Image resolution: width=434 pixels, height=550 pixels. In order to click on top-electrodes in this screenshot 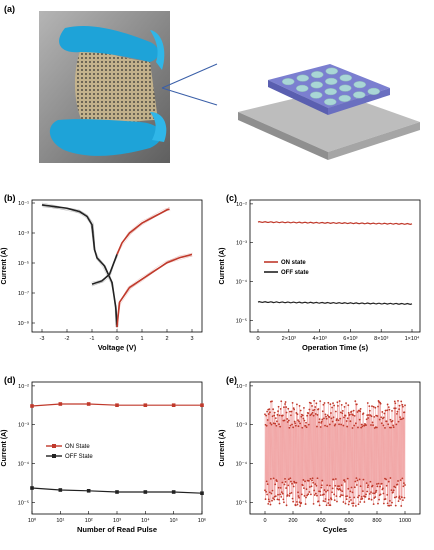, I will do `click(331, 86)`.